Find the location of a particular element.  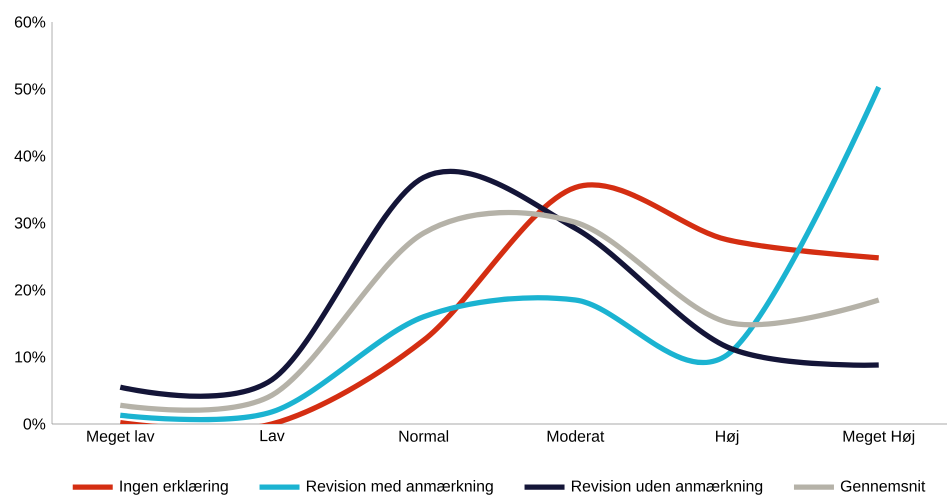

legend-label: Ingen erklæring is located at coordinates (174, 487).